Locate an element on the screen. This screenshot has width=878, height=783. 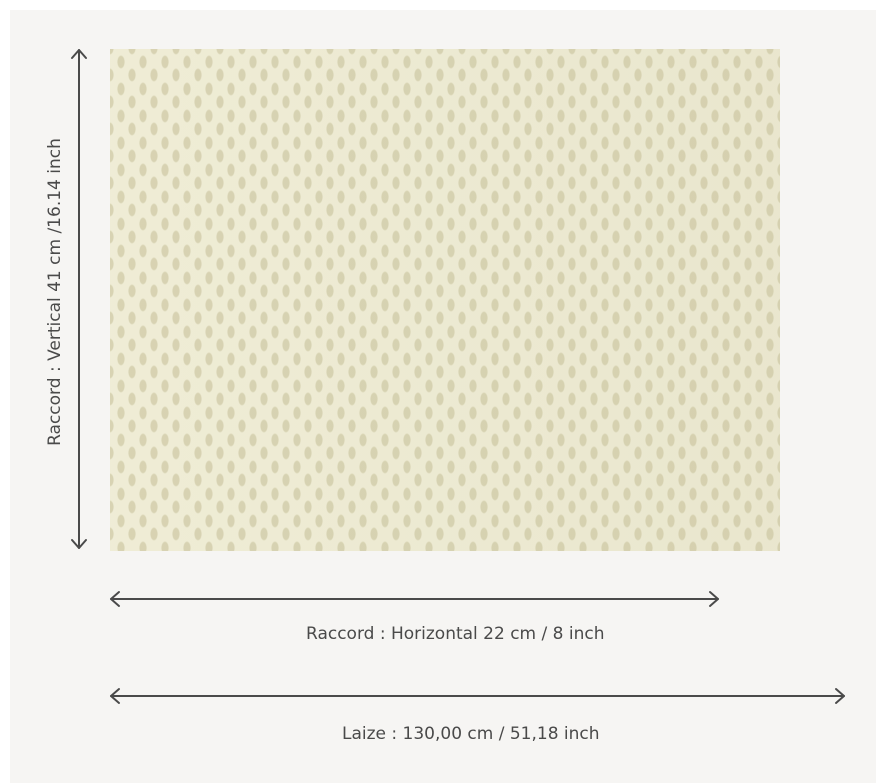
width-arrow is located at coordinates (477, 696).